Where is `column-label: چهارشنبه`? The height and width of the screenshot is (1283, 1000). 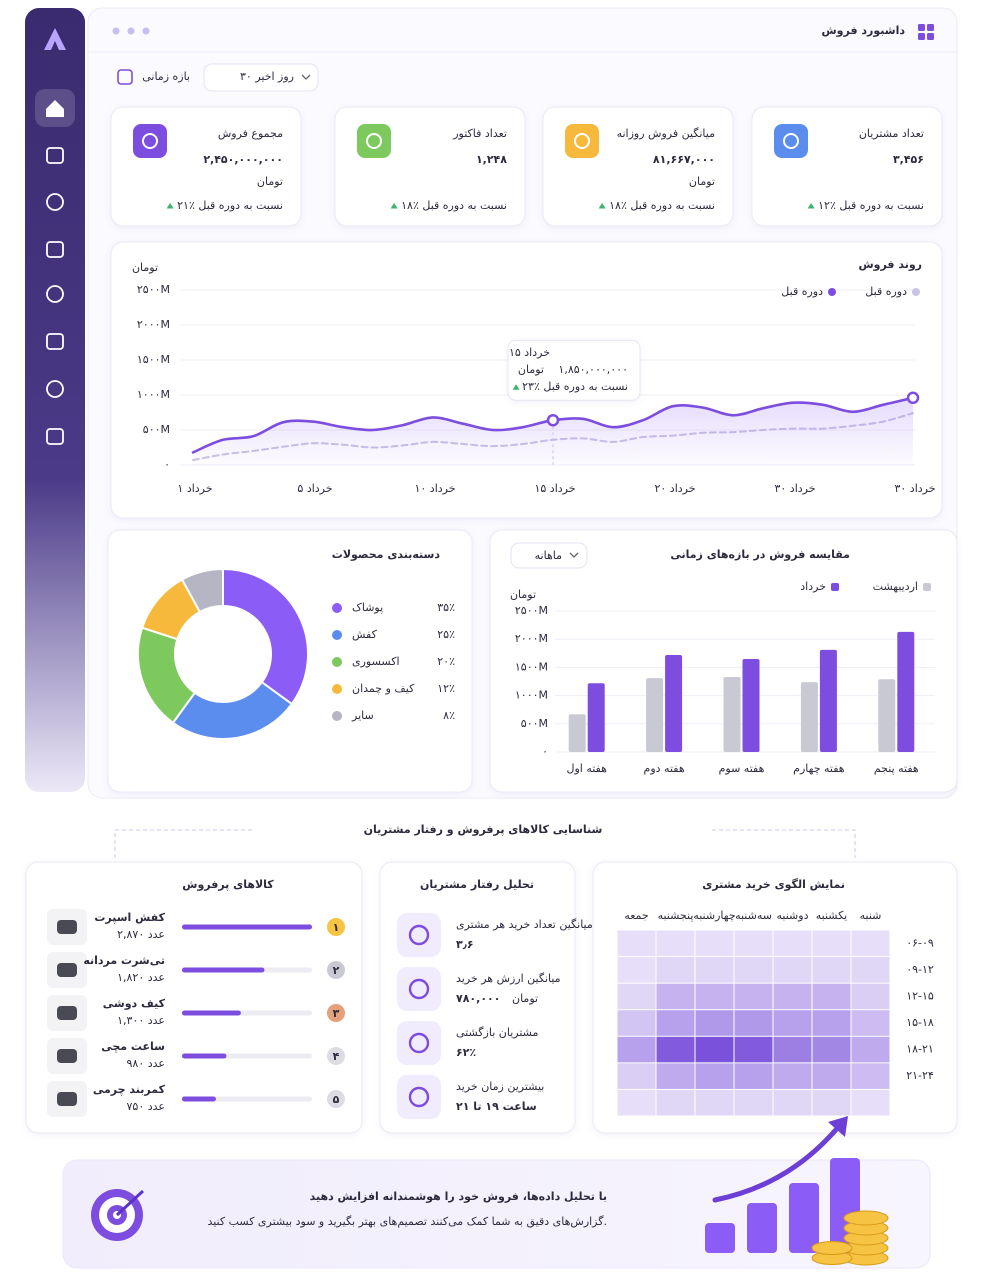 column-label: چهارشنبه is located at coordinates (714, 915).